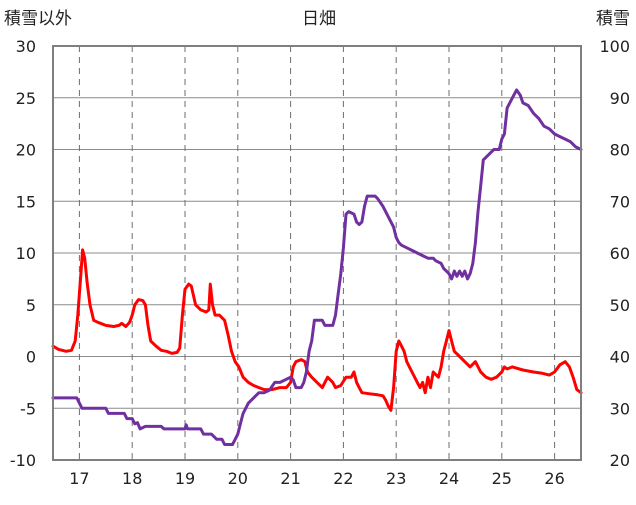 The height and width of the screenshot is (505, 636). I want to click on left-axis-label: 積雪以外, so click(38, 19).